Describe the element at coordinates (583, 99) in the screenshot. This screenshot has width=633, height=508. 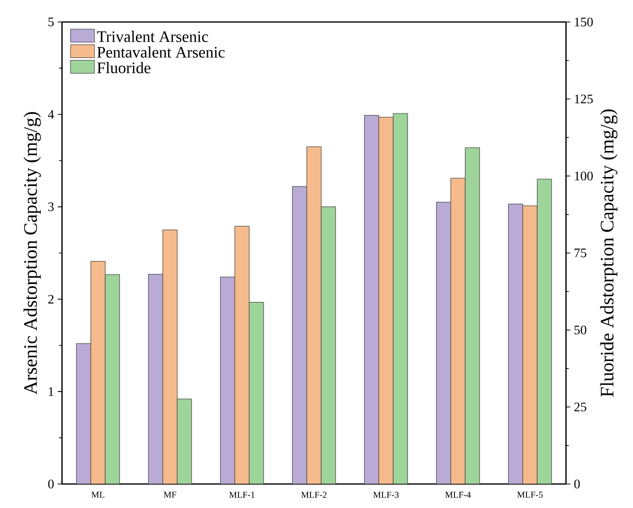
I see `y2-tick-label: 125` at that location.